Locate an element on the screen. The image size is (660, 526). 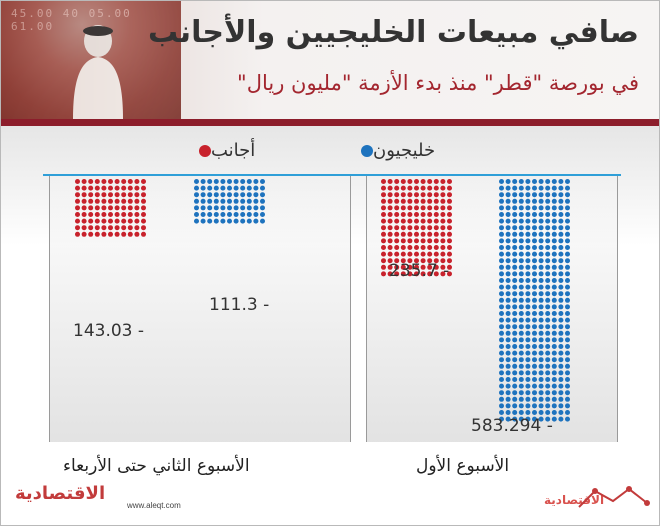
bar-gulf-week1 is located at coordinates (534, 300).